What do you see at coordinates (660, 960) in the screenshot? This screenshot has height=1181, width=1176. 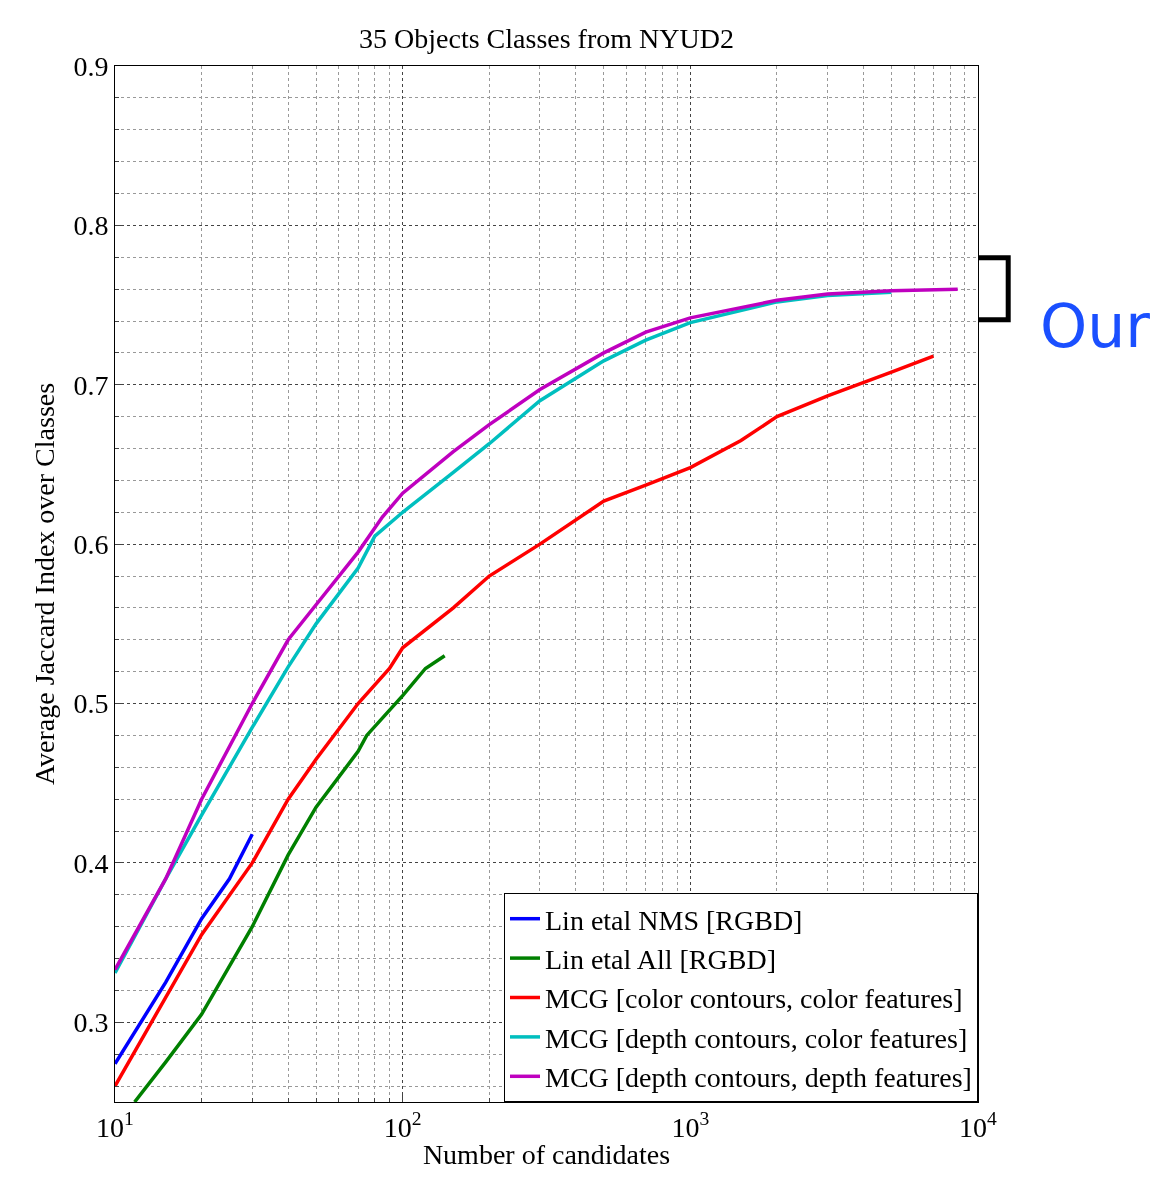 I see `legend-label: Lin etal All [RGBD]` at bounding box center [660, 960].